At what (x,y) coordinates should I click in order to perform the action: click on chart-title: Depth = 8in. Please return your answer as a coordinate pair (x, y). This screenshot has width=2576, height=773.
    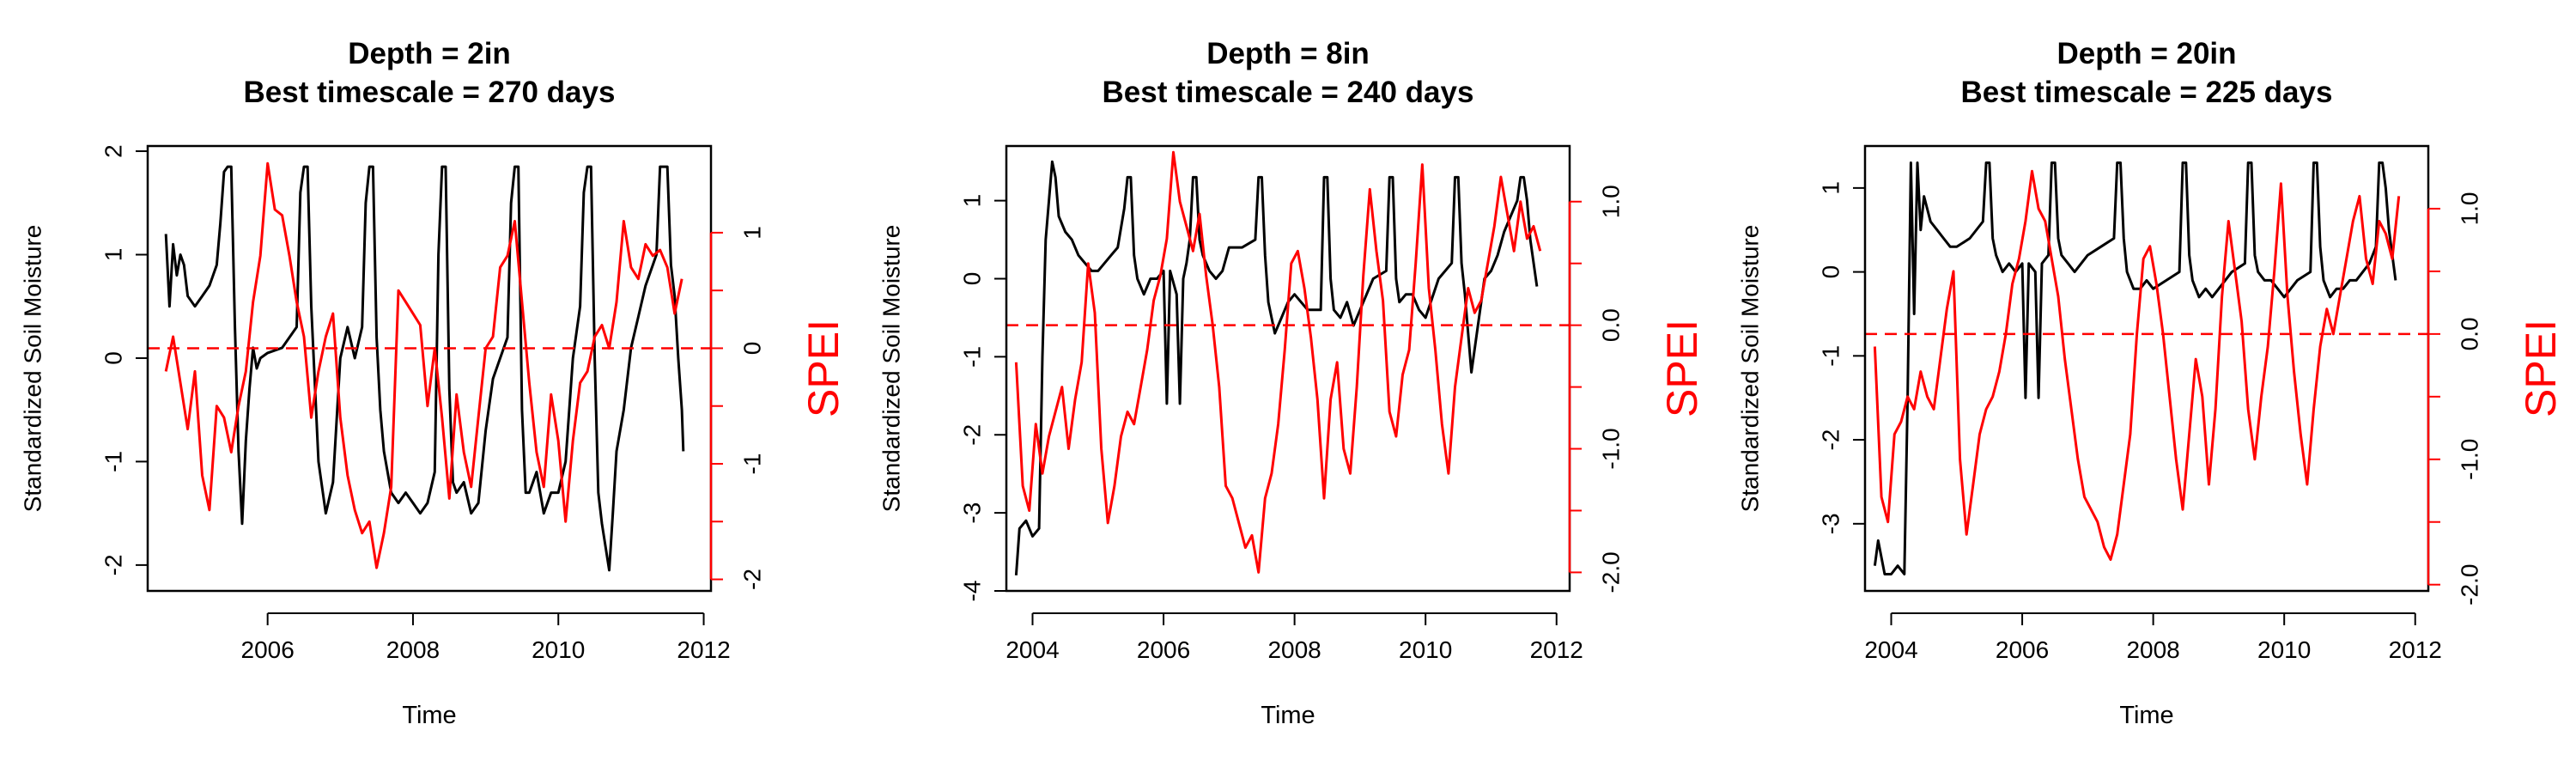
    Looking at the image, I should click on (1288, 53).